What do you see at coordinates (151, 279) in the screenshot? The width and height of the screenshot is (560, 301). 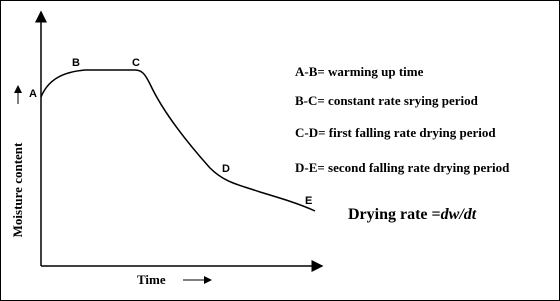 I see `x-axis-label: Time` at bounding box center [151, 279].